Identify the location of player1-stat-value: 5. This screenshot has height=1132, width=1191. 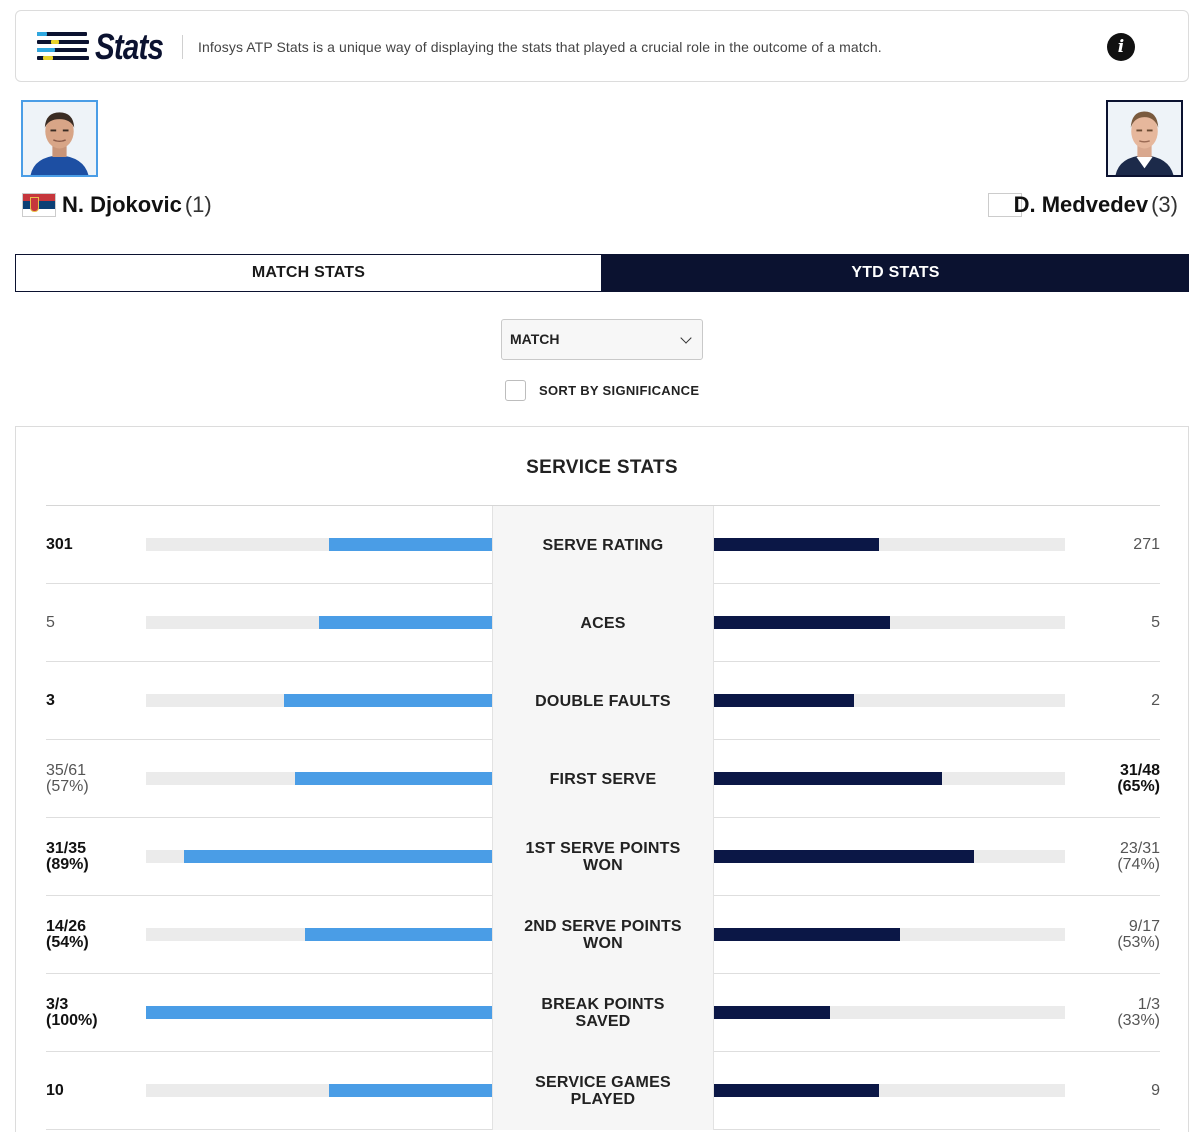
(50, 623).